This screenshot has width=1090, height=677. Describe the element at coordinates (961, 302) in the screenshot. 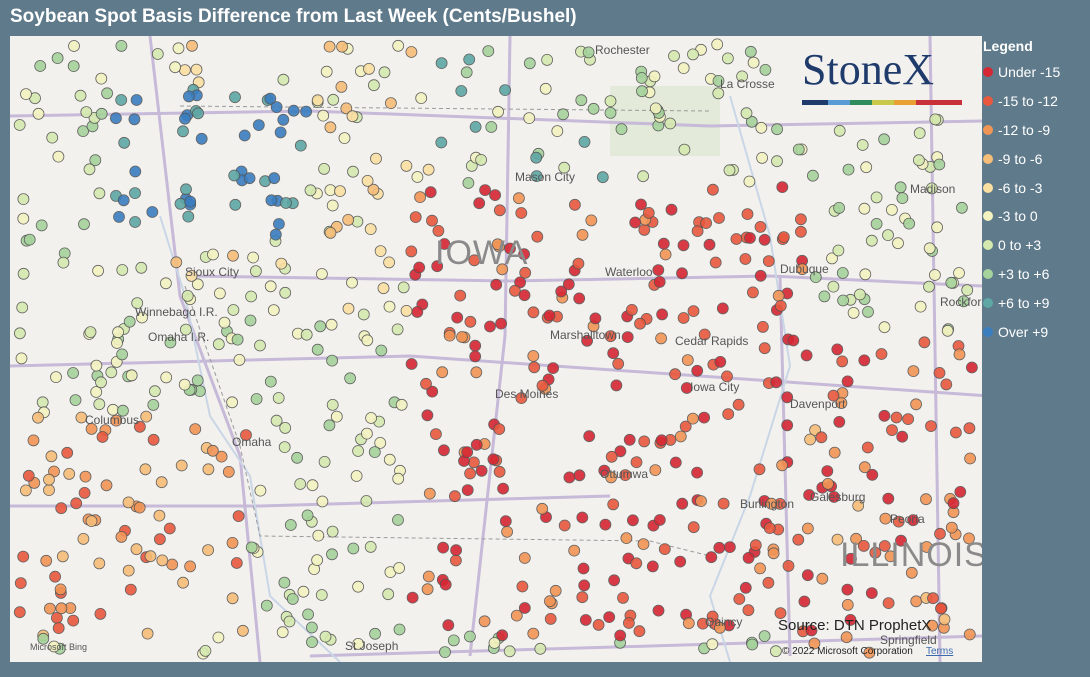

I see `place-label: Rockford` at that location.